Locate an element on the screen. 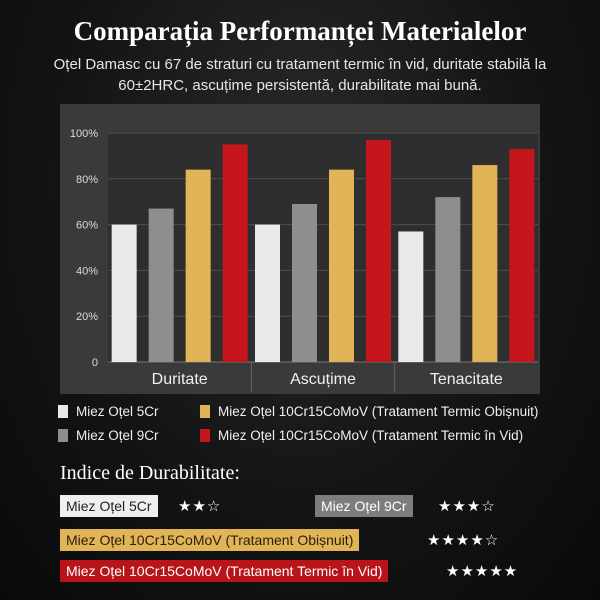 This screenshot has width=600, height=600. legend-swatch-9cr is located at coordinates (63, 435).